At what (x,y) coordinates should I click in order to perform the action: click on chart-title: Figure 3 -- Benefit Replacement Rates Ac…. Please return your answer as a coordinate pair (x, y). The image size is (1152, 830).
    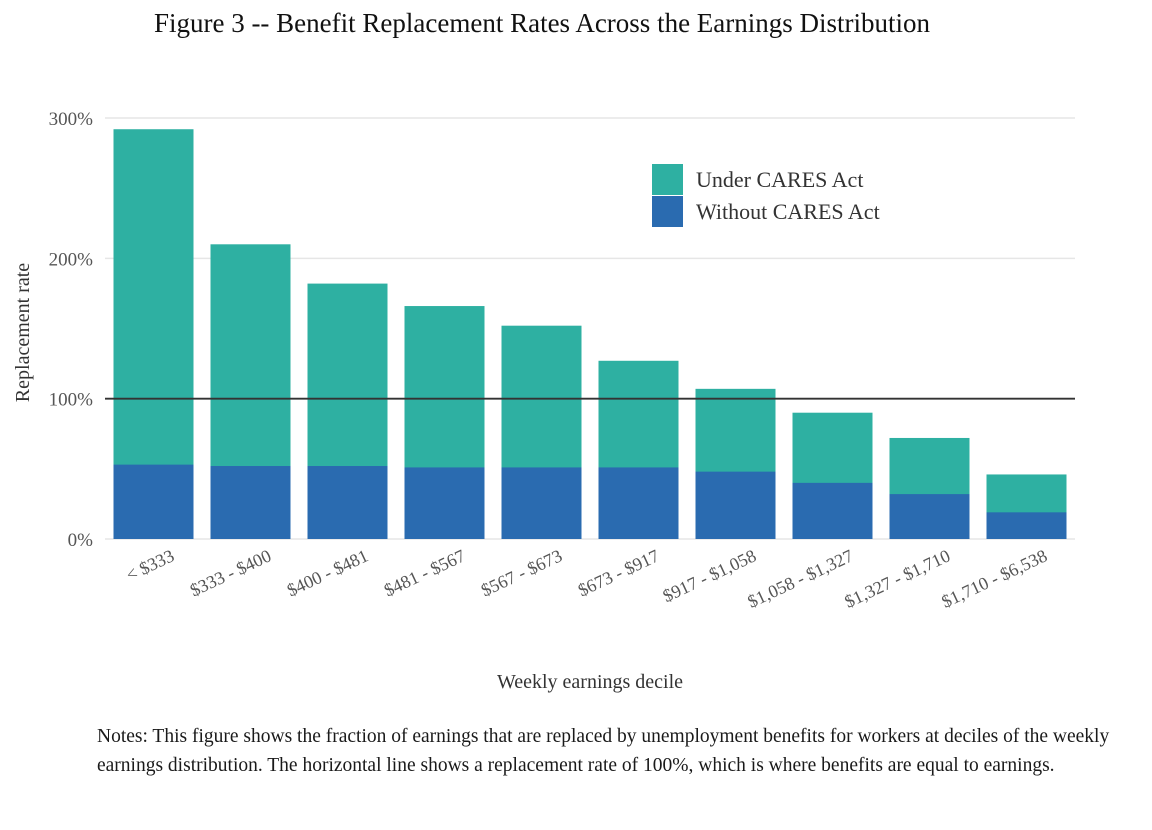
    Looking at the image, I should click on (542, 23).